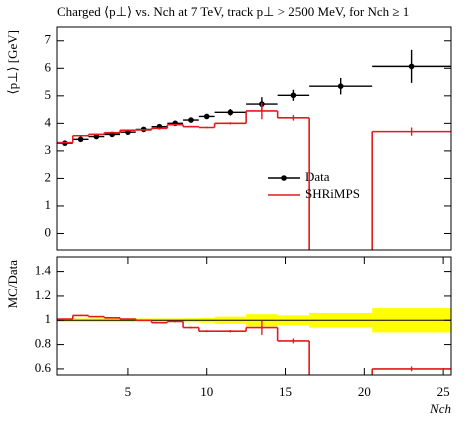 This screenshot has height=421, width=467. What do you see at coordinates (206, 391) in the screenshot?
I see `x-tick-label: 10` at bounding box center [206, 391].